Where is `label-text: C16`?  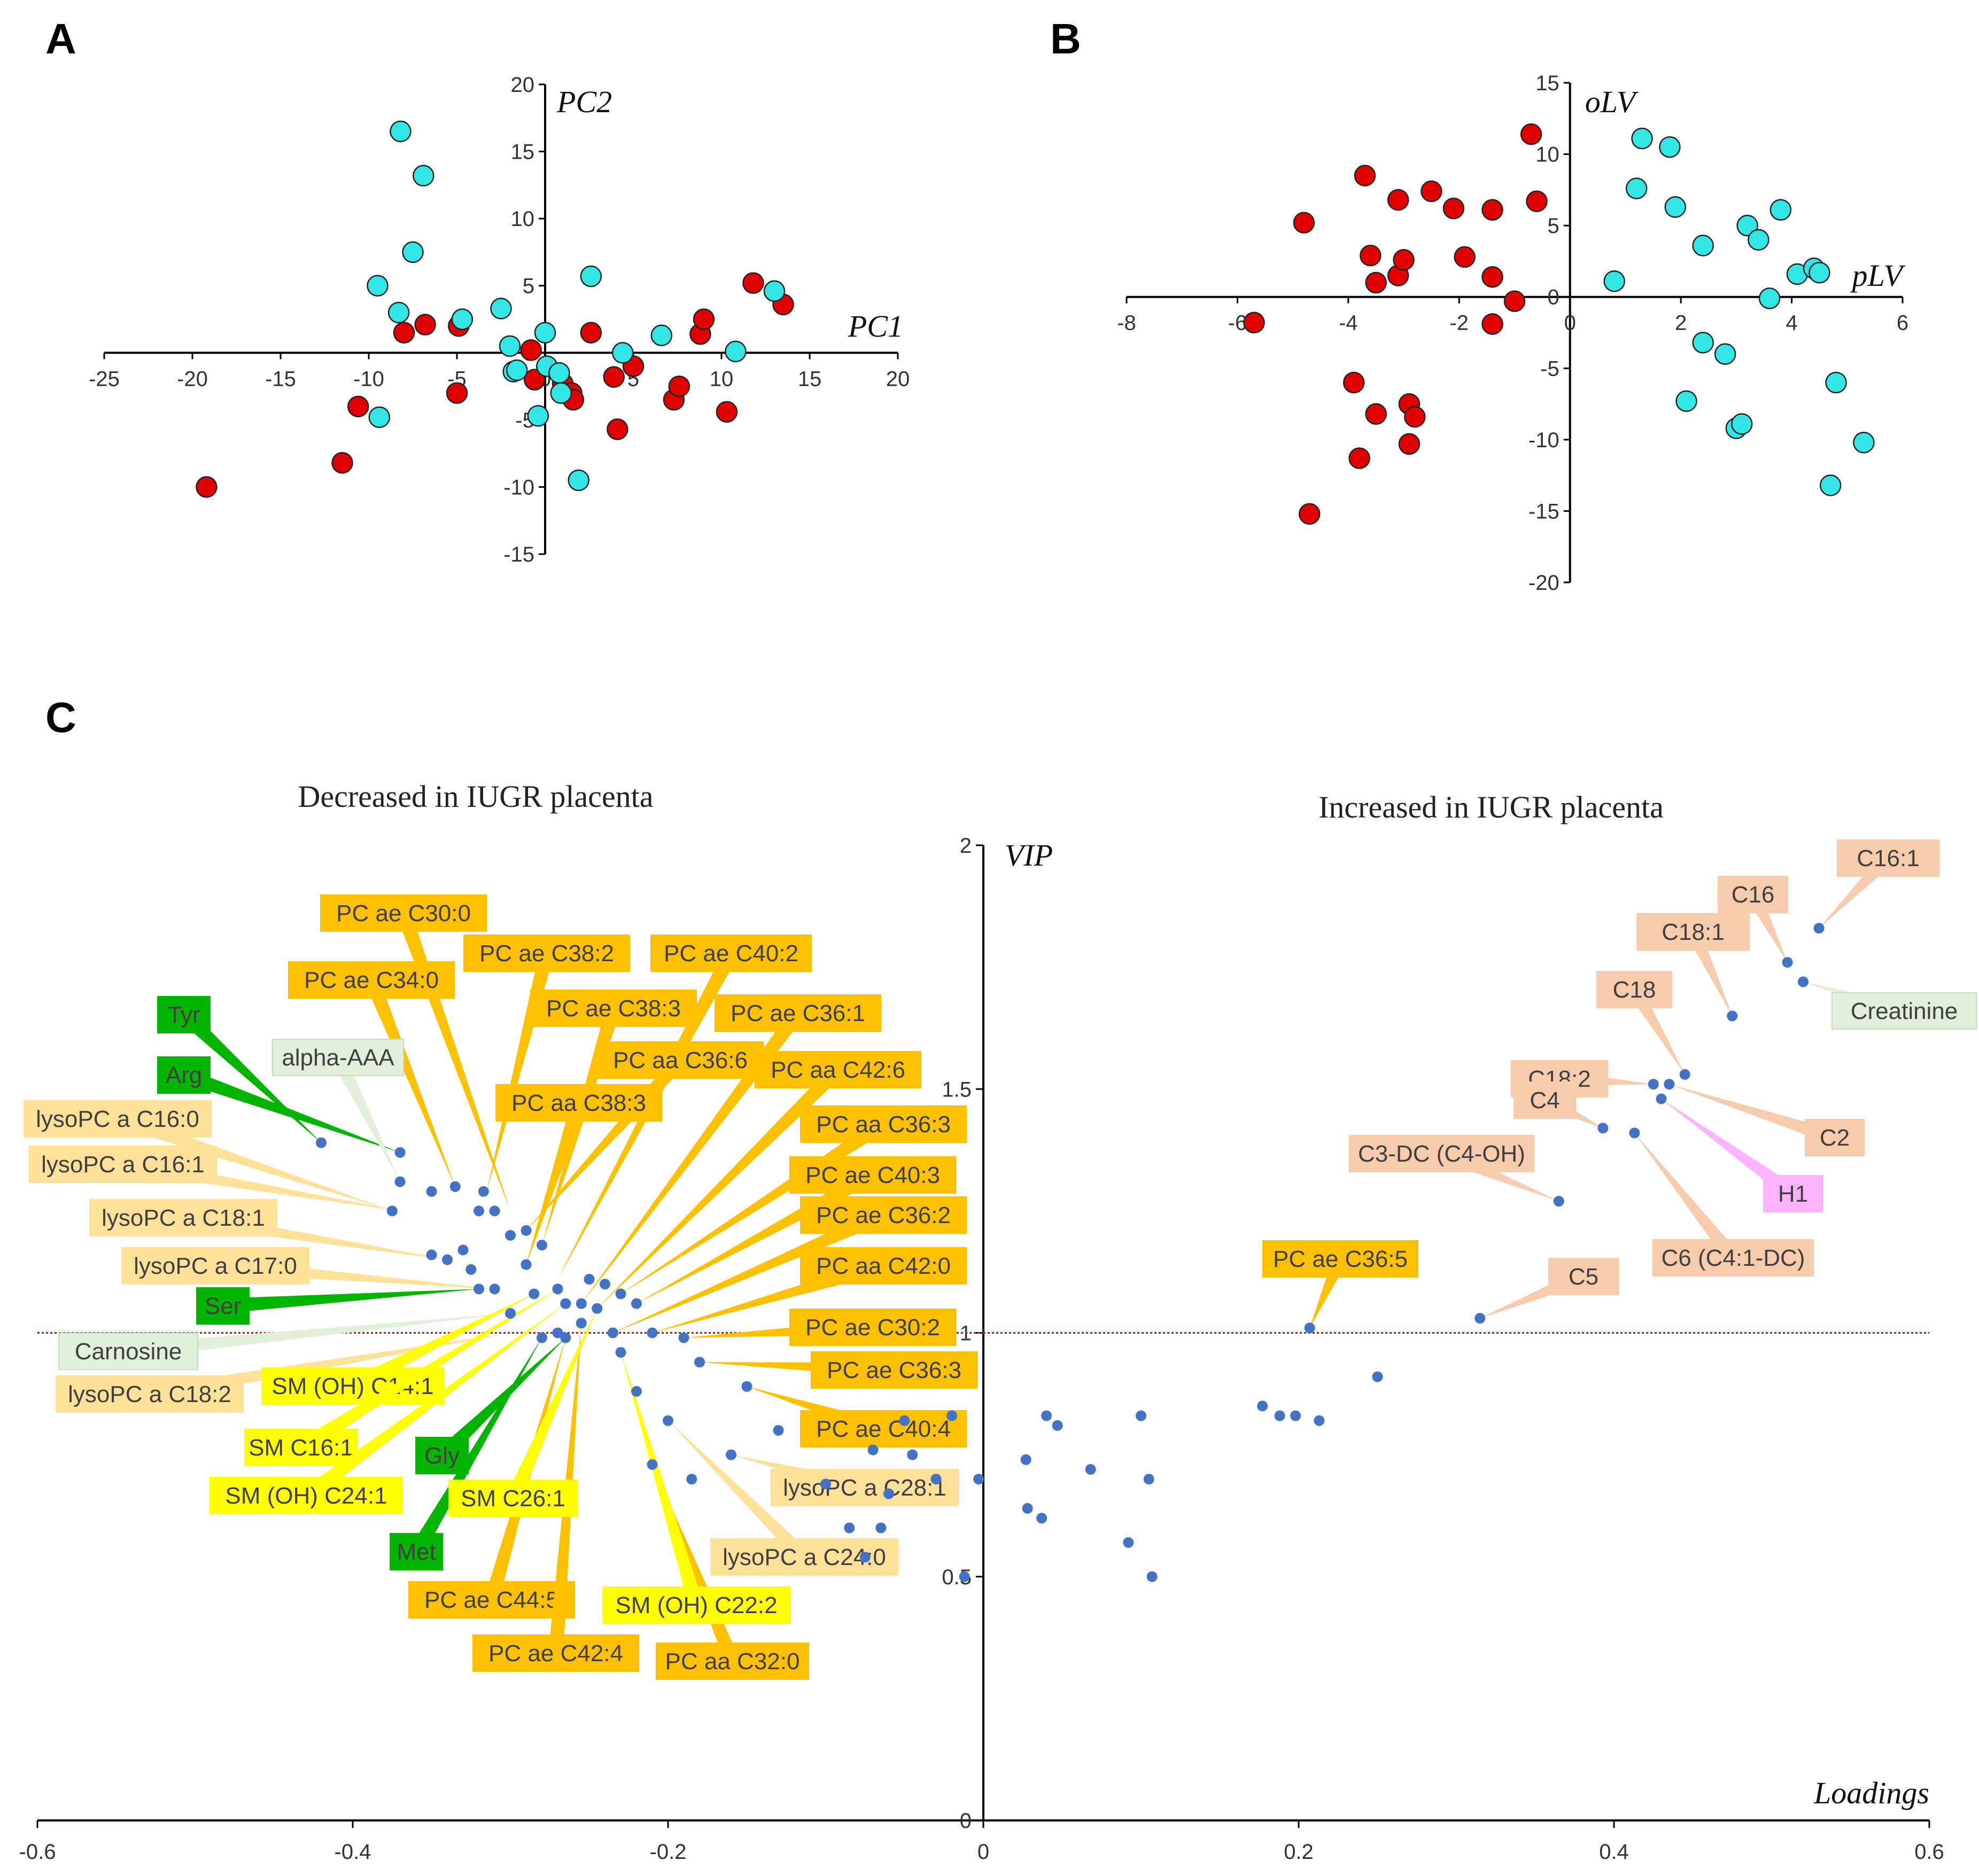 label-text: C16 is located at coordinates (1754, 895).